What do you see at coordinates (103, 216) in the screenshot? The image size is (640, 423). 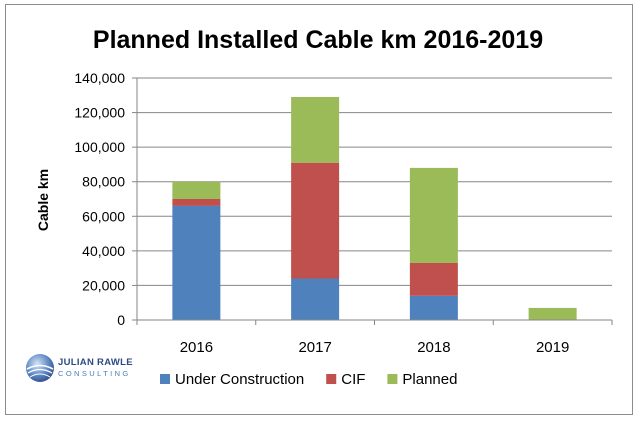 I see `y-tick-label: 60,000` at bounding box center [103, 216].